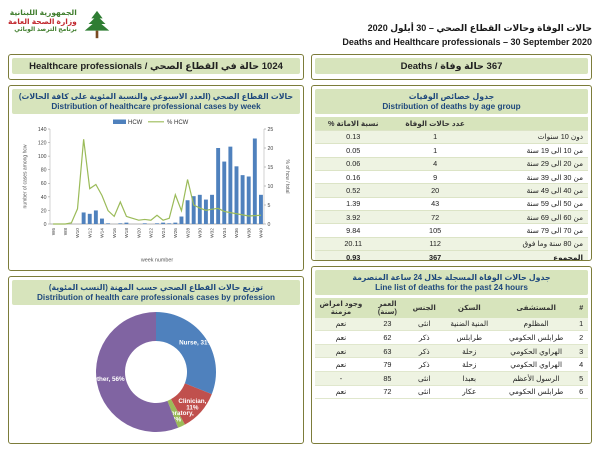 The height and width of the screenshot is (450, 600). I want to click on slice-label-name: Clinician,, so click(192, 401).